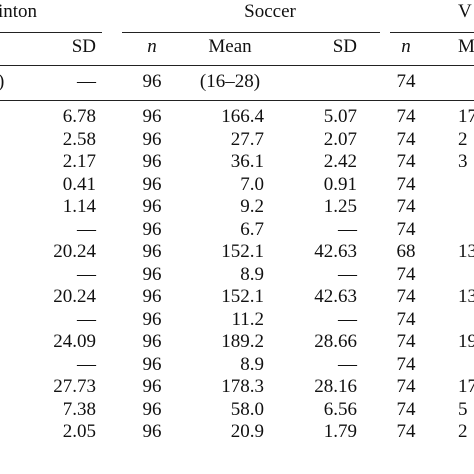 This screenshot has width=474, height=474. I want to click on cell: 19, so click(466, 341).